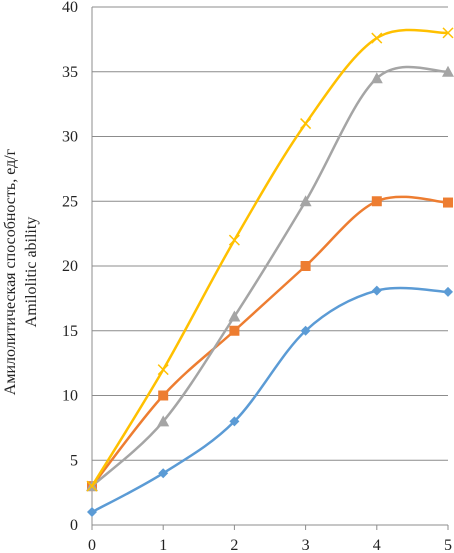  I want to click on x-tick-label: 1, so click(163, 545).